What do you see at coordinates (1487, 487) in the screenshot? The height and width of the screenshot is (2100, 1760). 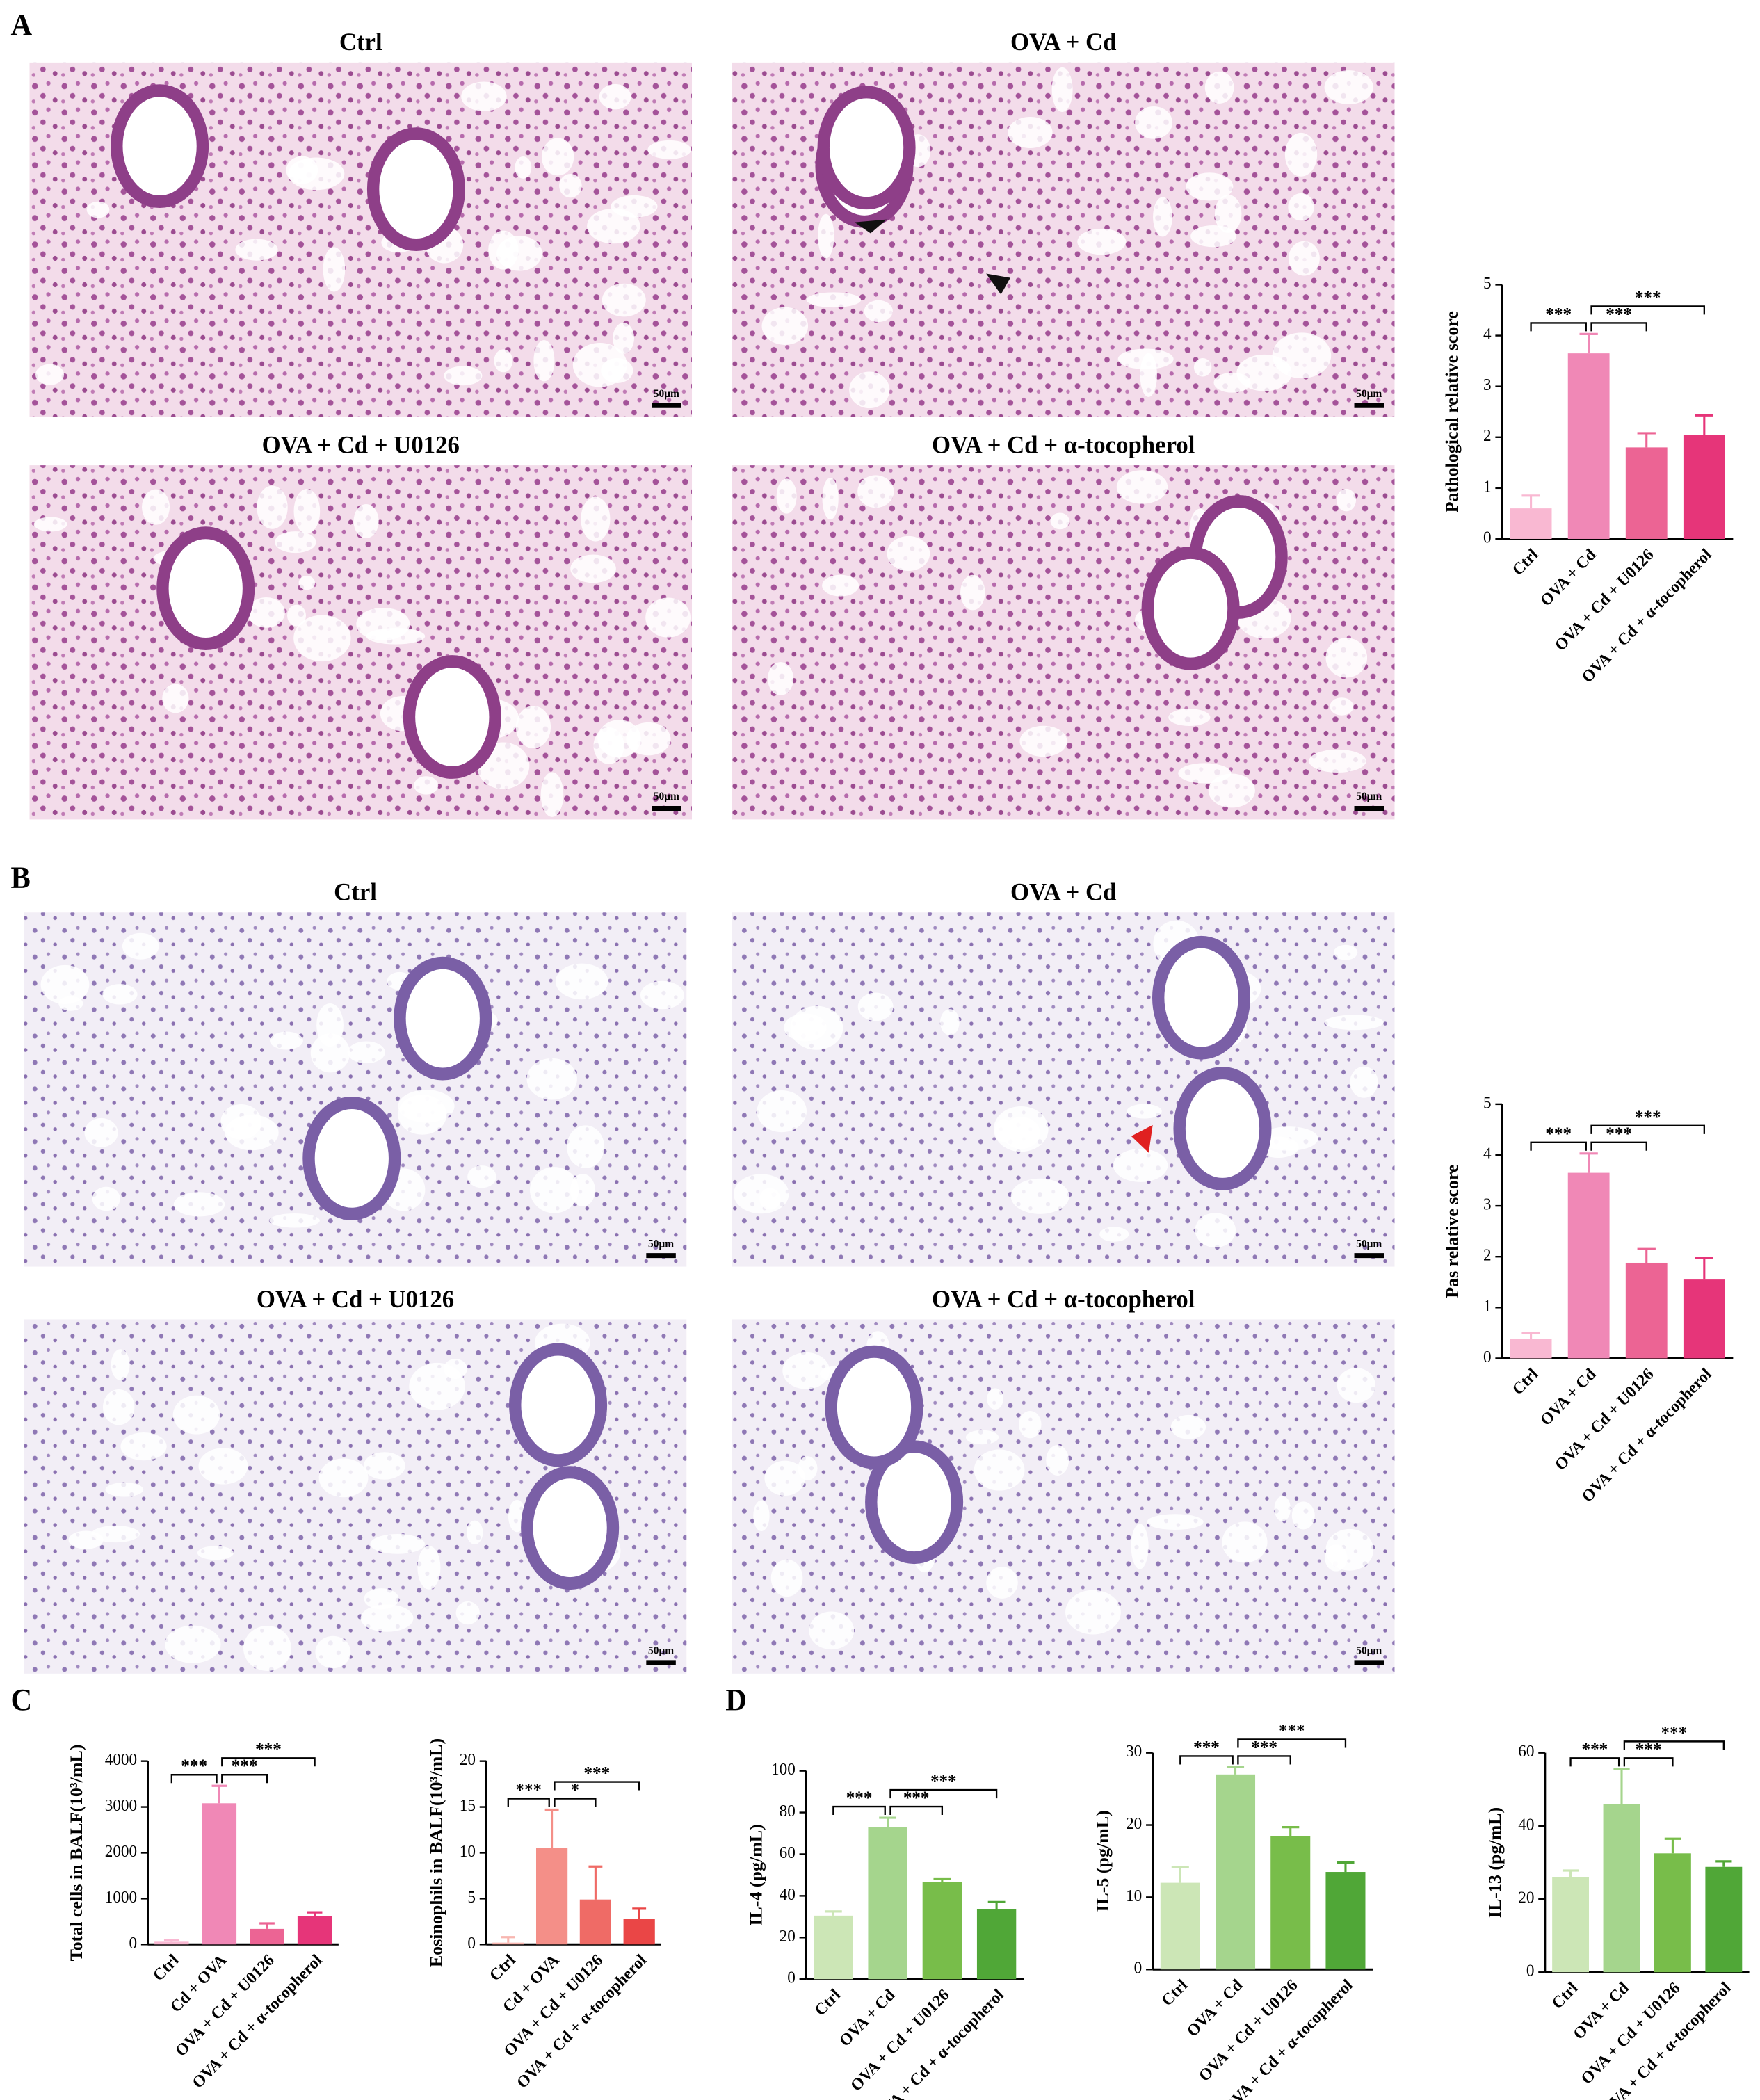 I see `y-tick-label: 1` at bounding box center [1487, 487].